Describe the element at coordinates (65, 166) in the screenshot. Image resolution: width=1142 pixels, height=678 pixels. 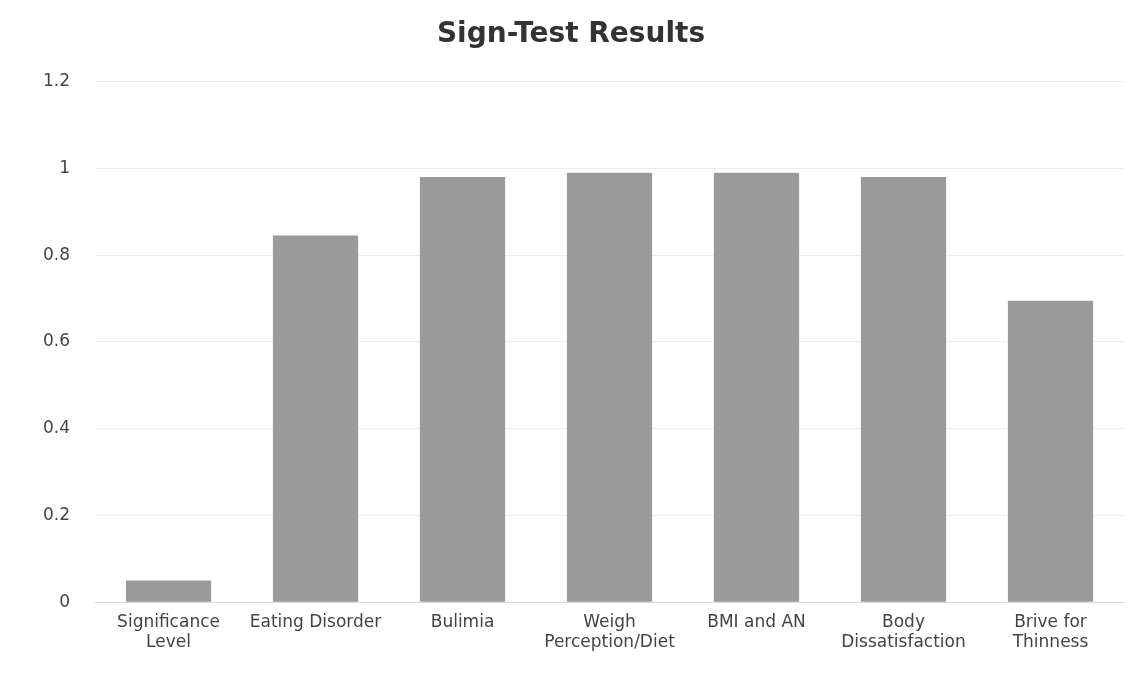
I see `y-tick-label: 1` at that location.